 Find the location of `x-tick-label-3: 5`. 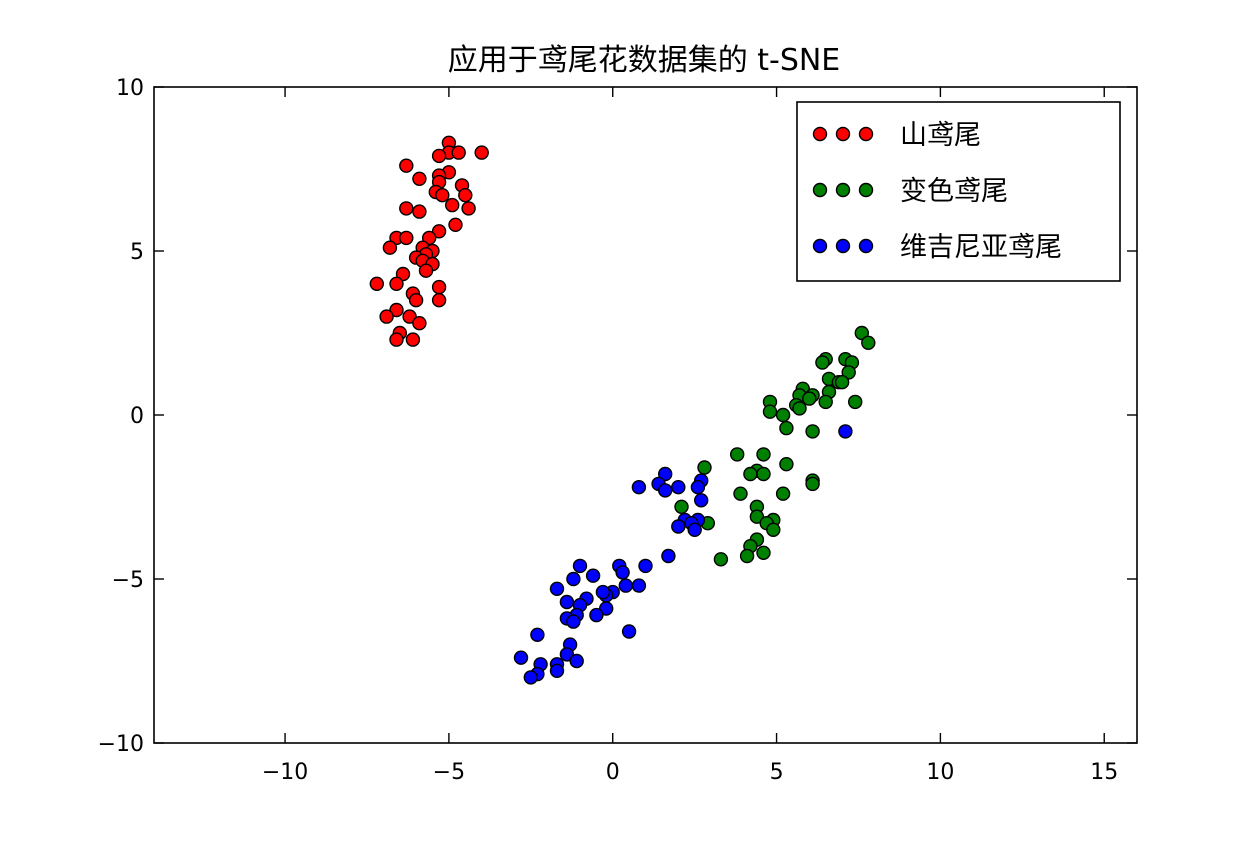

x-tick-label-3: 5 is located at coordinates (777, 772).